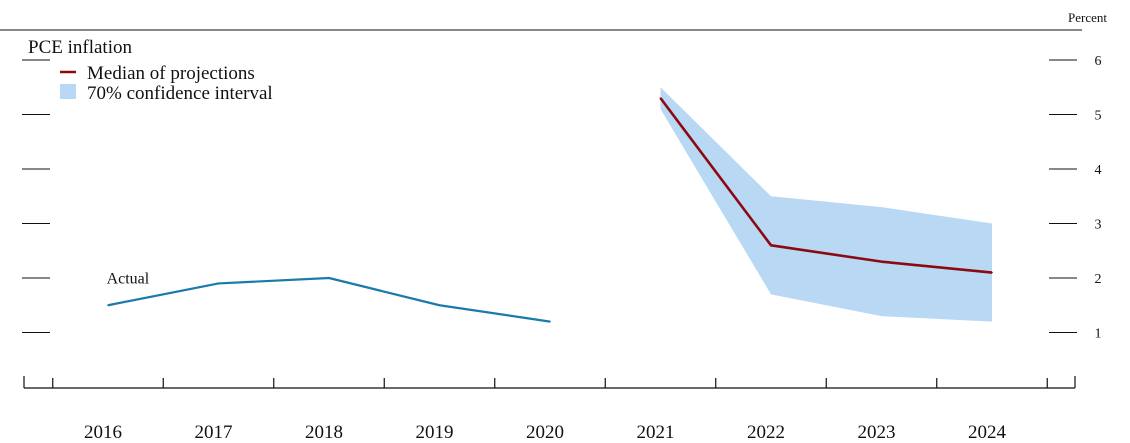  Describe the element at coordinates (1098, 61) in the screenshot. I see `y-tick-label-6: 6` at that location.